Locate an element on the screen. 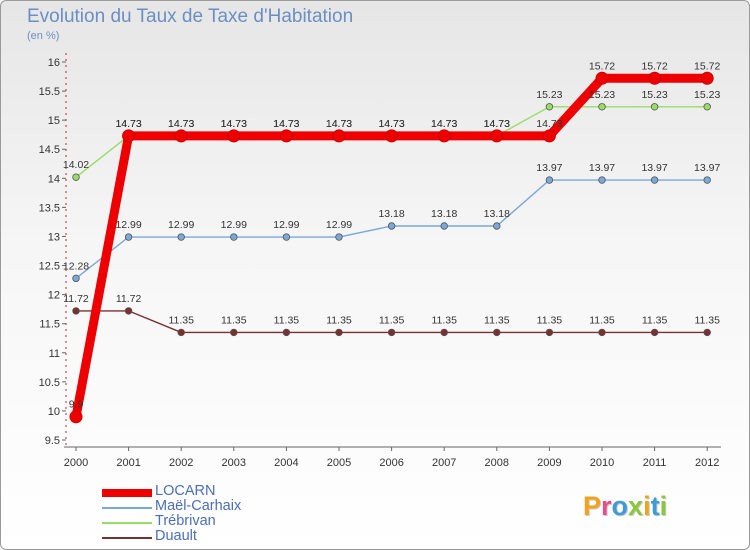 This screenshot has width=750, height=550. y-tick-label: 15 is located at coordinates (54, 121).